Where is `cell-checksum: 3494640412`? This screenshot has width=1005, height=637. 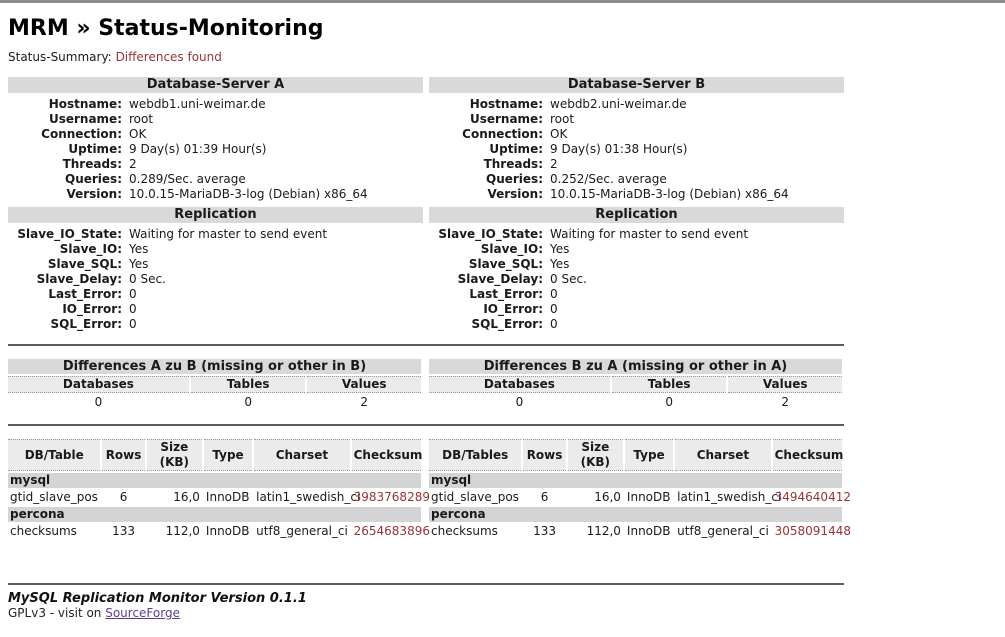
cell-checksum: 3494640412 is located at coordinates (812, 497).